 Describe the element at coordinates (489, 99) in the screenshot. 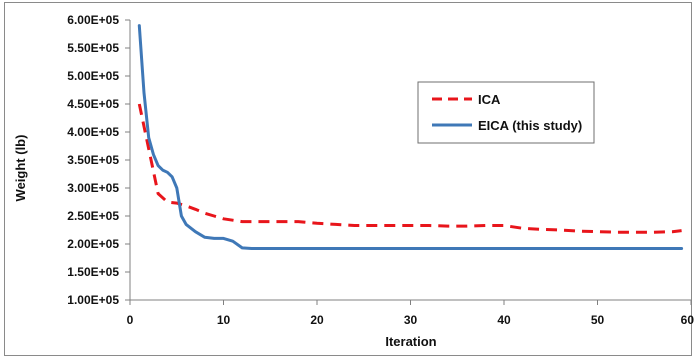

I see `legend-label-ica: ICA` at that location.